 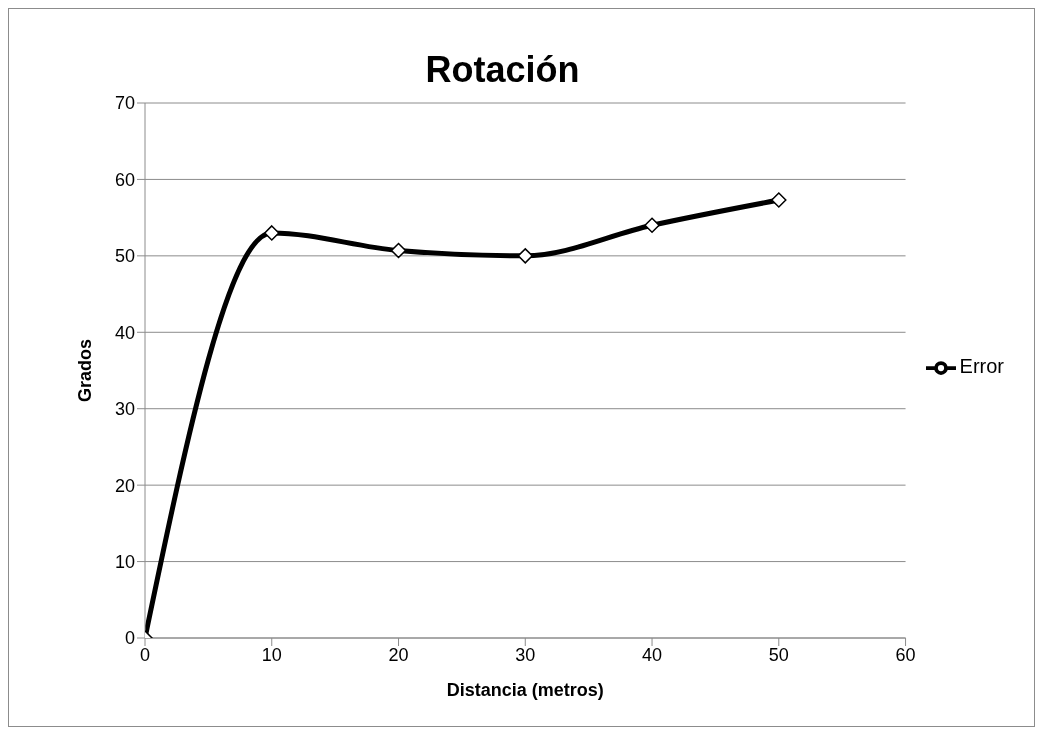 What do you see at coordinates (525, 654) in the screenshot?
I see `x-tick-label: 30` at bounding box center [525, 654].